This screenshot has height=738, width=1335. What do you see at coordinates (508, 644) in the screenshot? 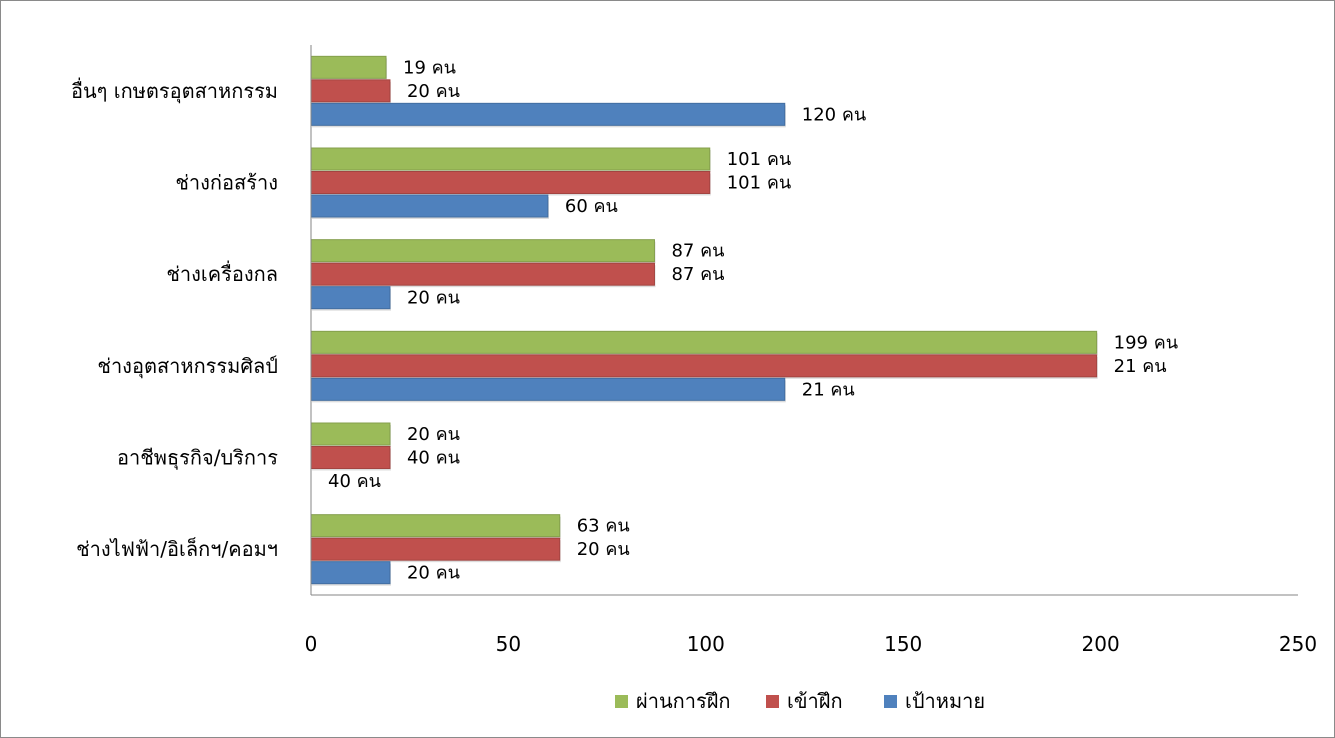
I see `x-tick-label: 50` at bounding box center [508, 644].